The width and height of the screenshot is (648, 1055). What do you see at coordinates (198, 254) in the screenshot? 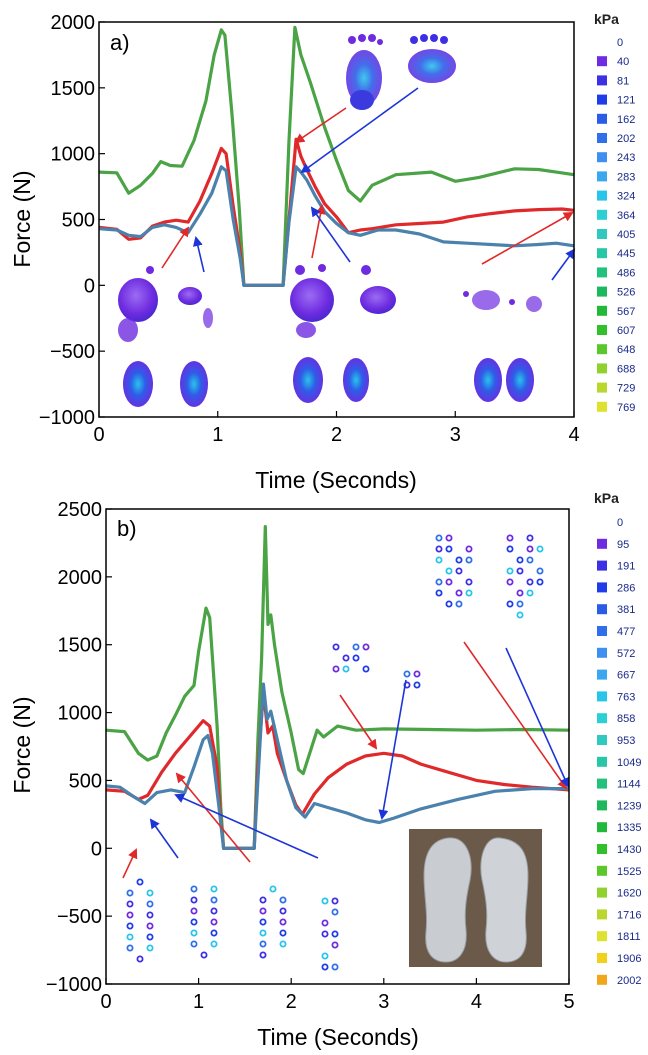
I see `arrow-blue-a1` at bounding box center [198, 254].